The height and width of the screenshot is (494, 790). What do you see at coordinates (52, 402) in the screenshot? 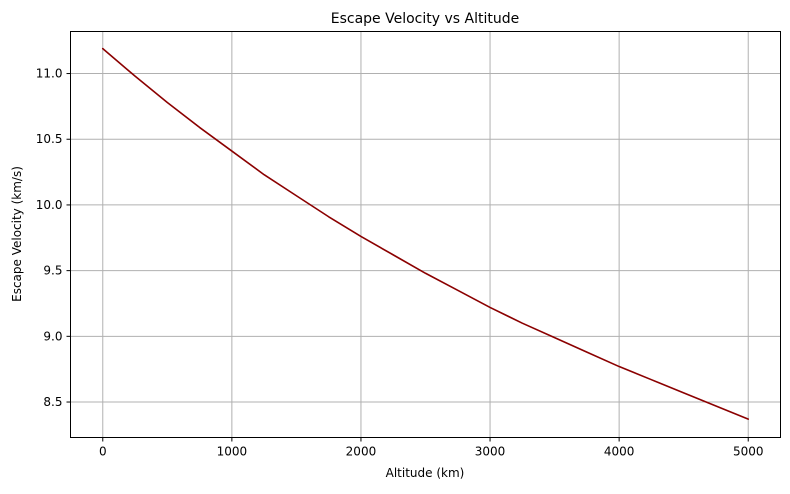
I see `y-tick-label: 8.5` at bounding box center [52, 402].